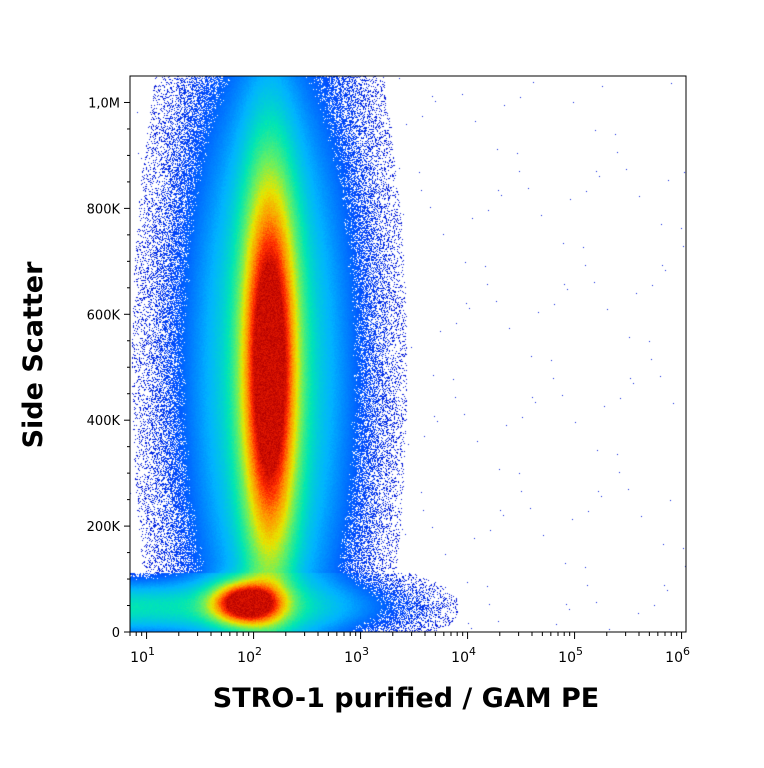 Image resolution: width=764 pixels, height=768 pixels. Describe the element at coordinates (104, 421) in the screenshot. I see `y-tick-label: 400K` at that location.